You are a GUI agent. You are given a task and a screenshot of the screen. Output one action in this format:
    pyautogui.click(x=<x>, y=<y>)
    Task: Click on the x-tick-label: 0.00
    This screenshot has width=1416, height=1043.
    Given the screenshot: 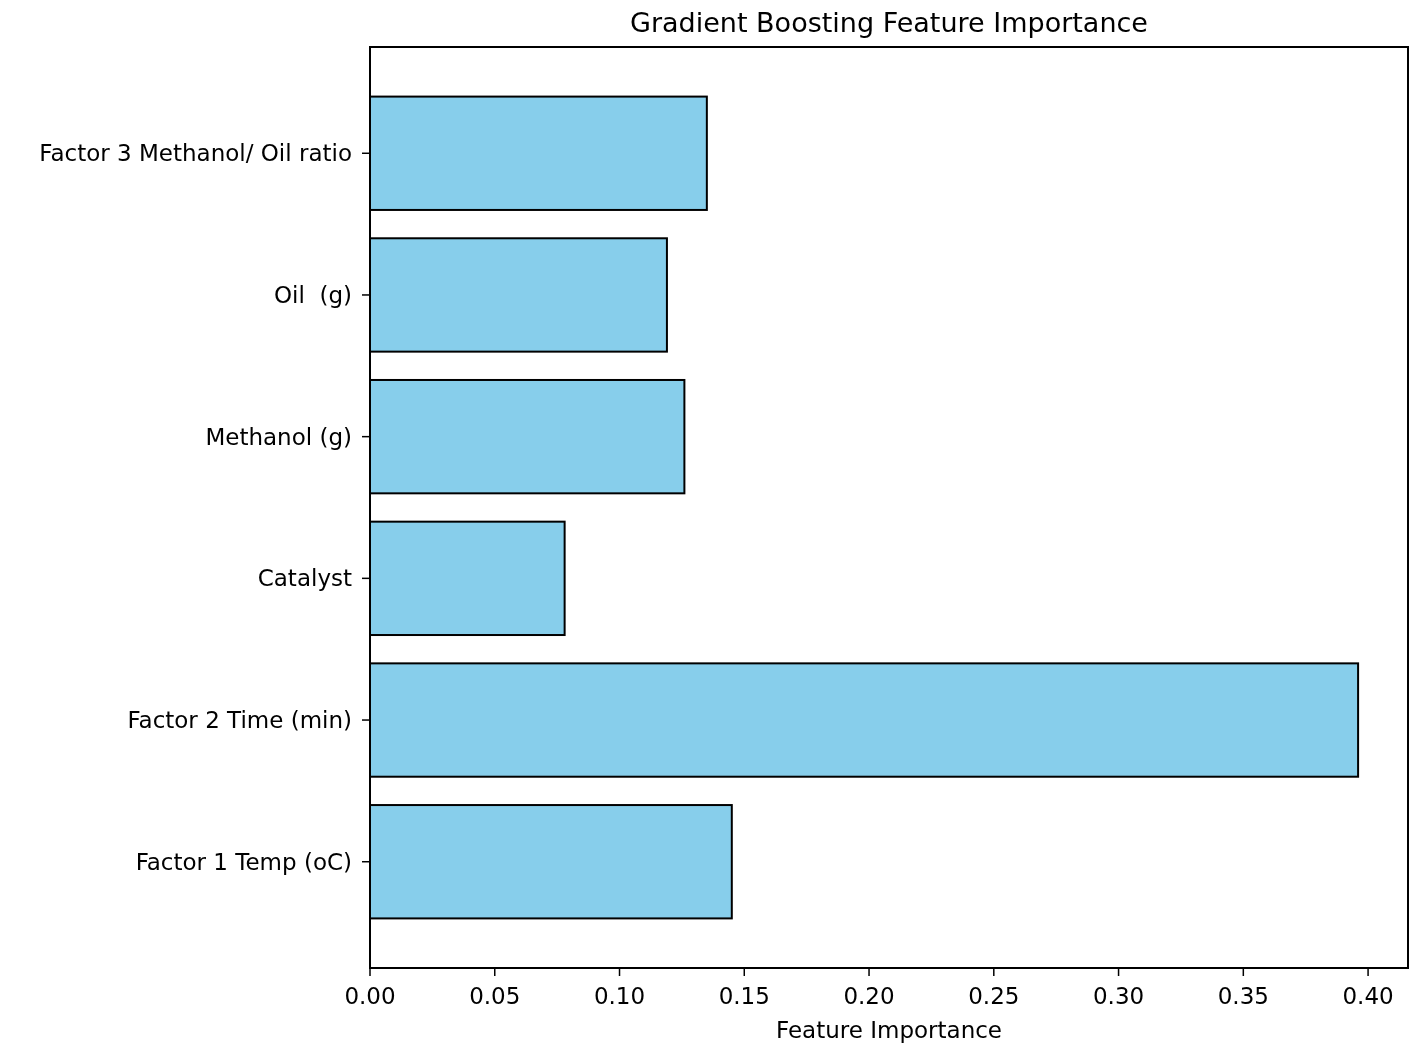 What is the action you would take?
    pyautogui.click(x=370, y=996)
    